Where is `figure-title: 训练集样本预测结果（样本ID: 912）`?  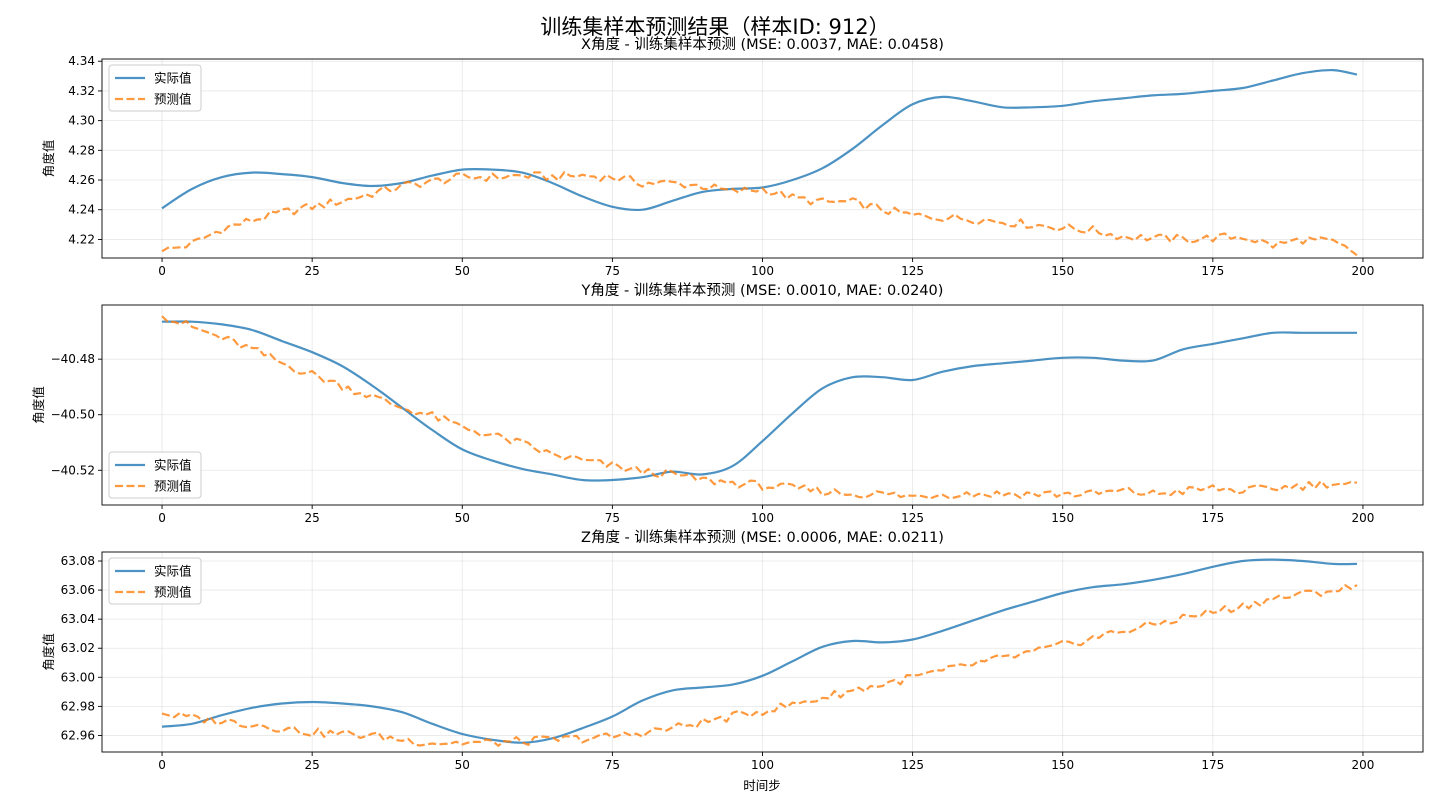 figure-title: 训练集样本预测结果（样本ID: 912） is located at coordinates (714, 27).